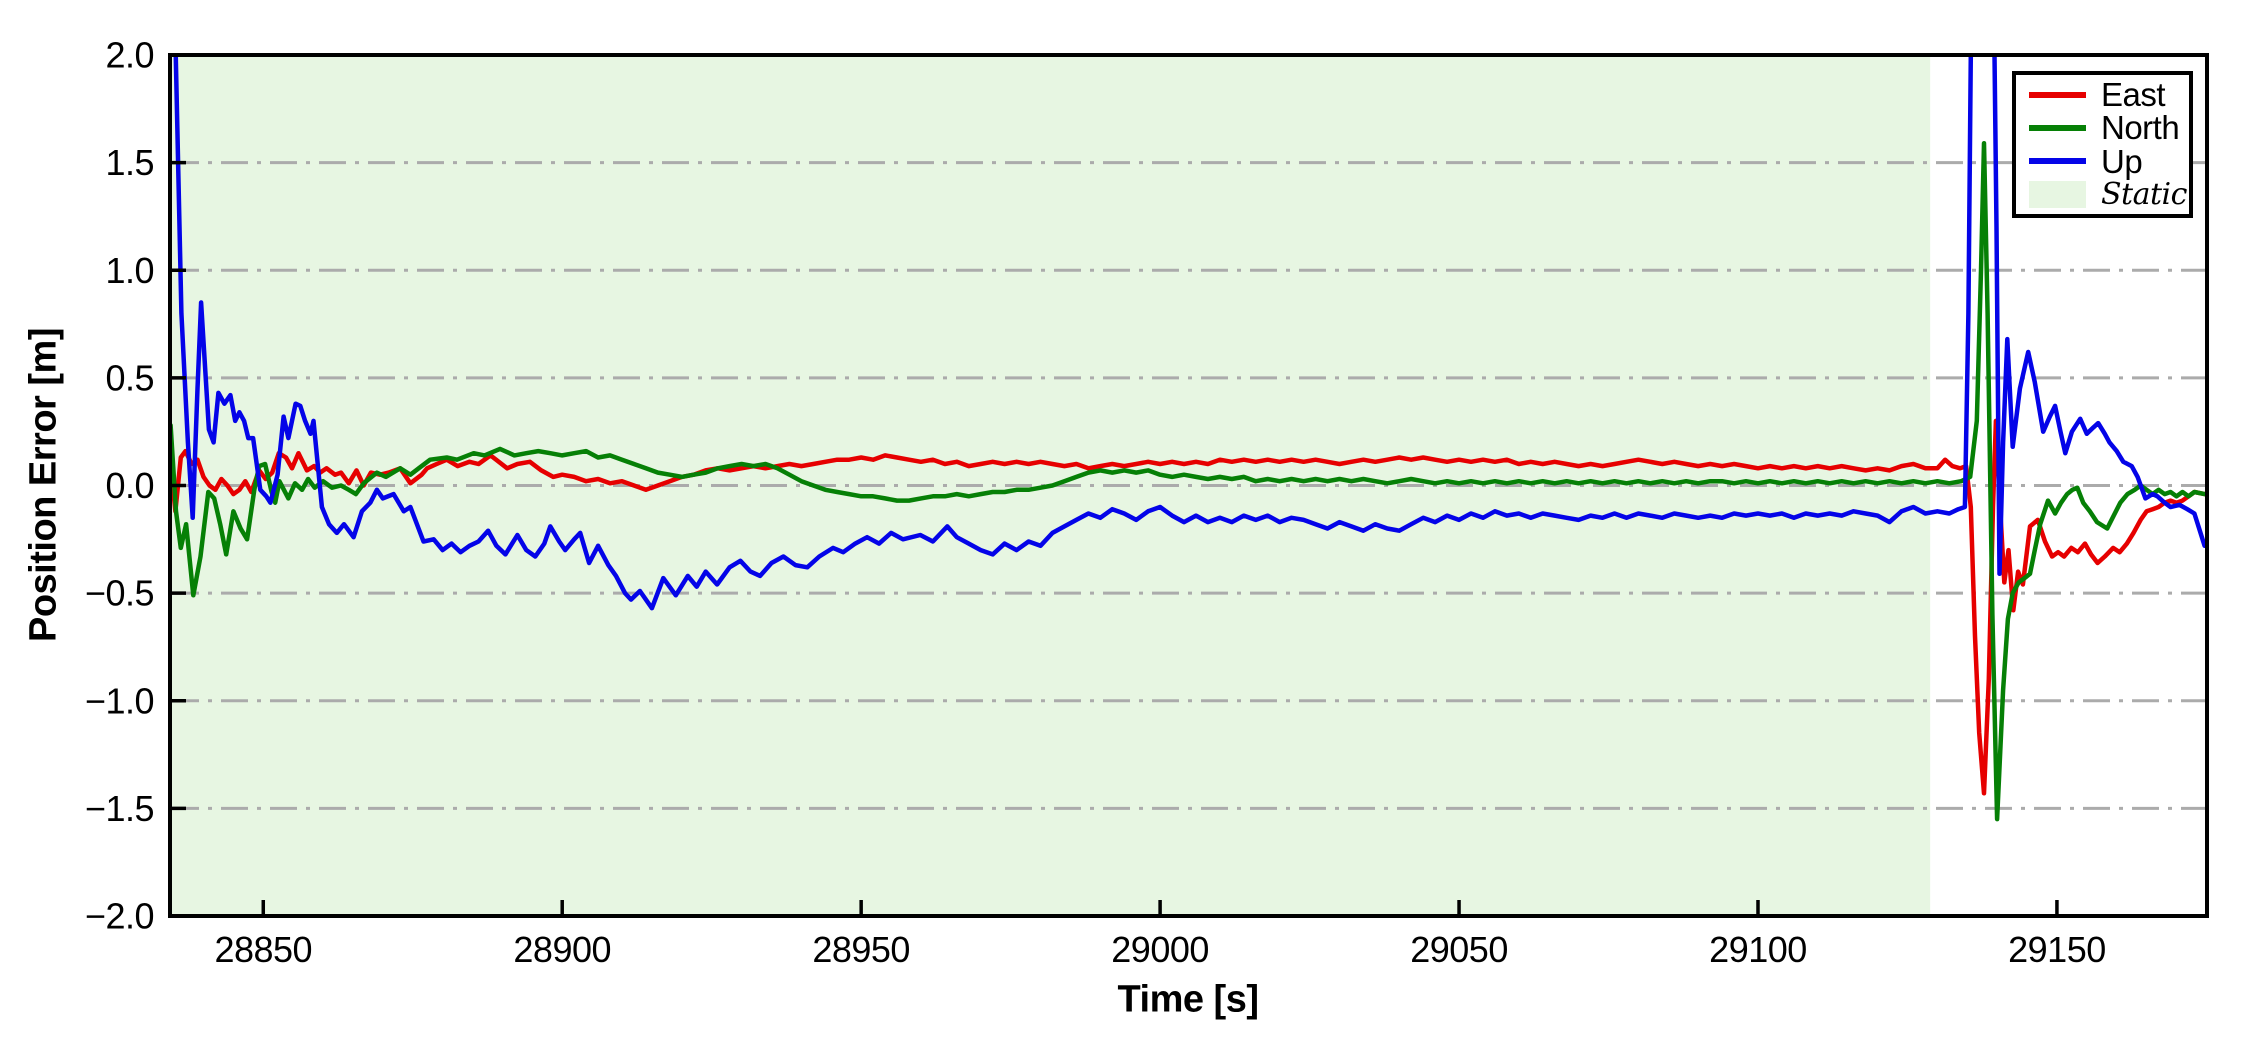  Describe the element at coordinates (129, 162) in the screenshot. I see `y-tick-label-1.5: 1.5` at that location.